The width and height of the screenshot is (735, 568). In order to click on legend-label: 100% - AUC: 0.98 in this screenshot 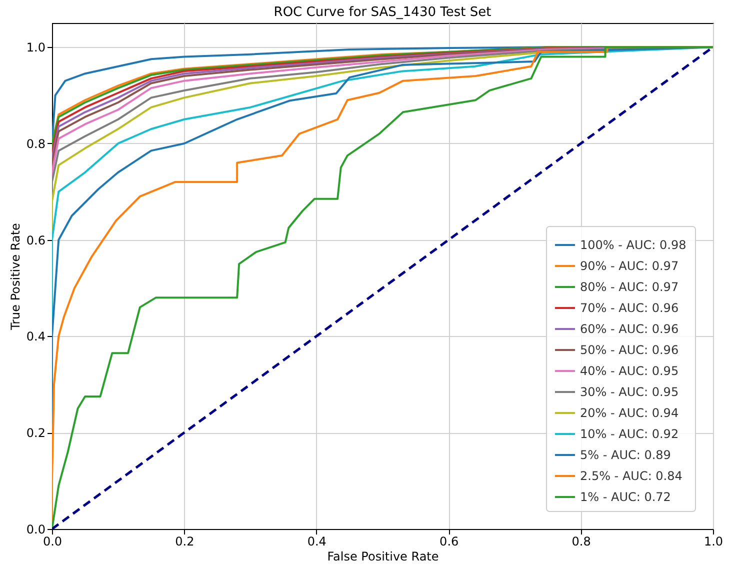, I will do `click(633, 245)`.